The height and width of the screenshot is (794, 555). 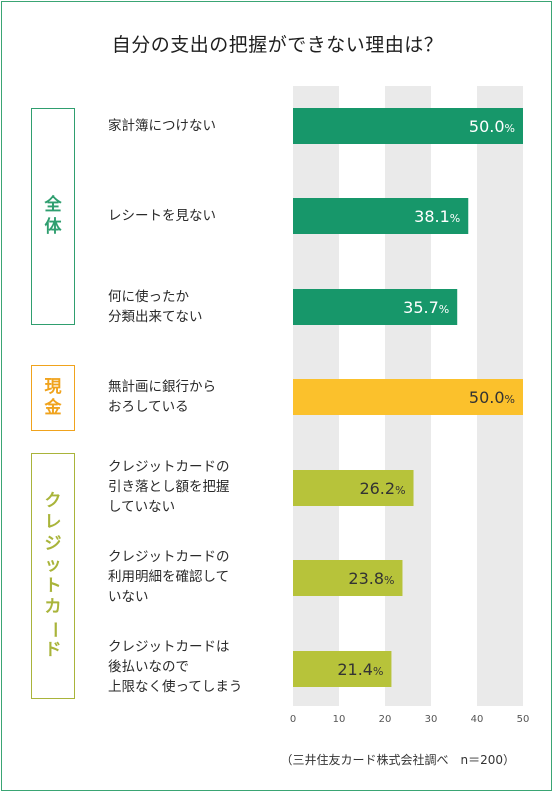 What do you see at coordinates (53, 386) in the screenshot?
I see `group-label-char: 現` at bounding box center [53, 386].